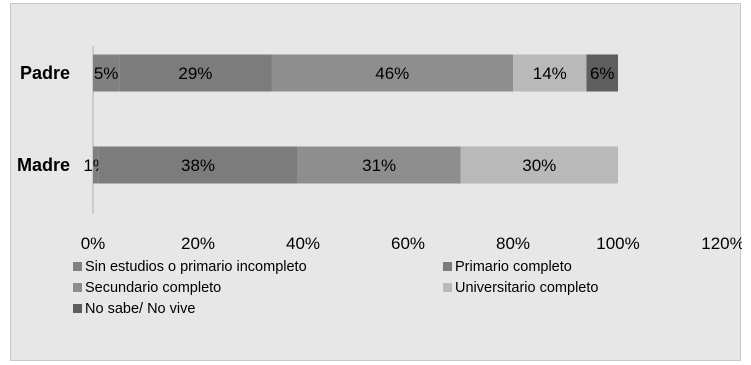 Image resolution: width=751 pixels, height=365 pixels. I want to click on legend-label-2: Primario completo, so click(513, 267).